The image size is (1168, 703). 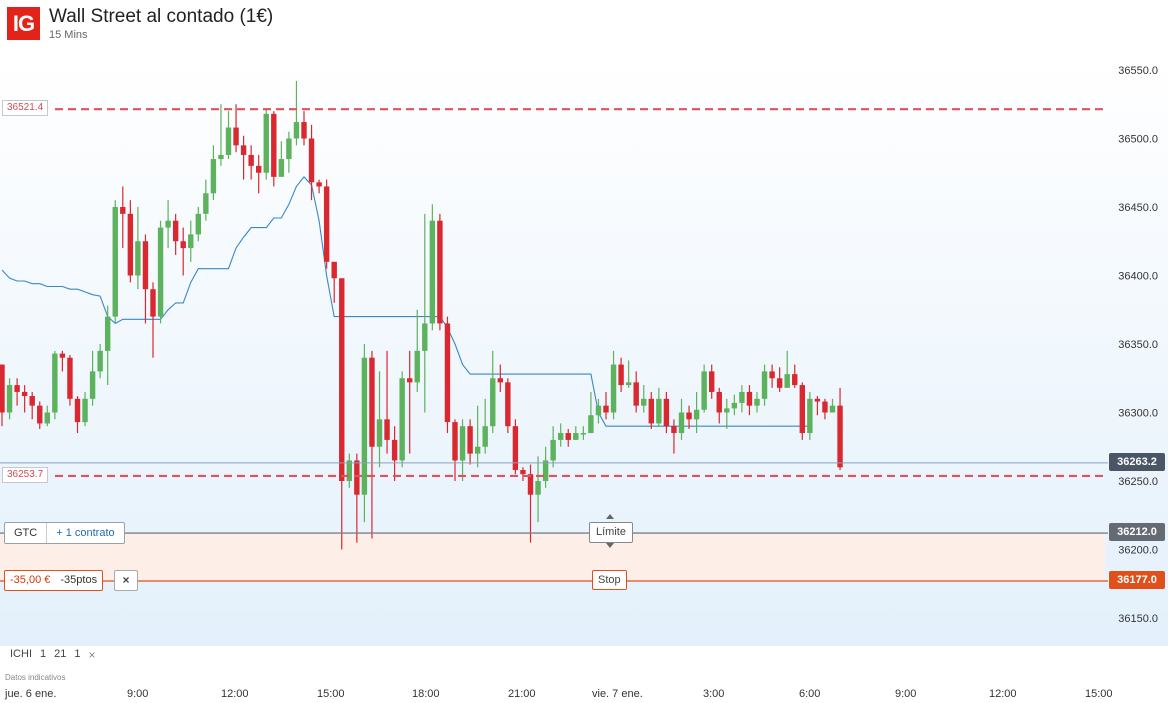 I want to click on stop-ticket: -35,00 € -35ptos, so click(x=54, y=580).